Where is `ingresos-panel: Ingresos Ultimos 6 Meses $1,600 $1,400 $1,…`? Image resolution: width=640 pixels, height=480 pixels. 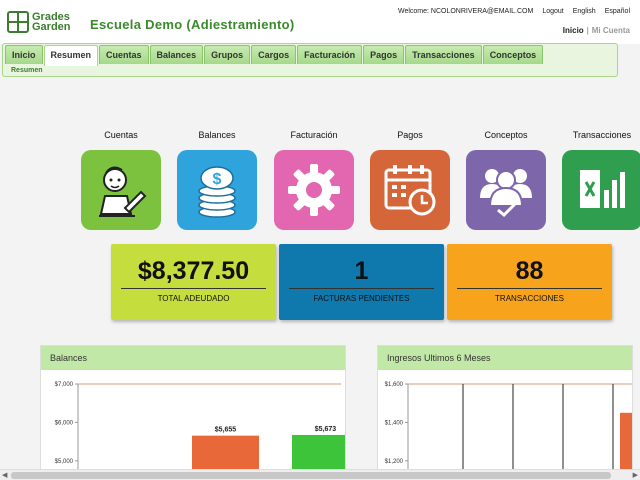
ingresos-panel: Ingresos Ultimos 6 Meses $1,600 $1,400 $1,… is located at coordinates (505, 412).